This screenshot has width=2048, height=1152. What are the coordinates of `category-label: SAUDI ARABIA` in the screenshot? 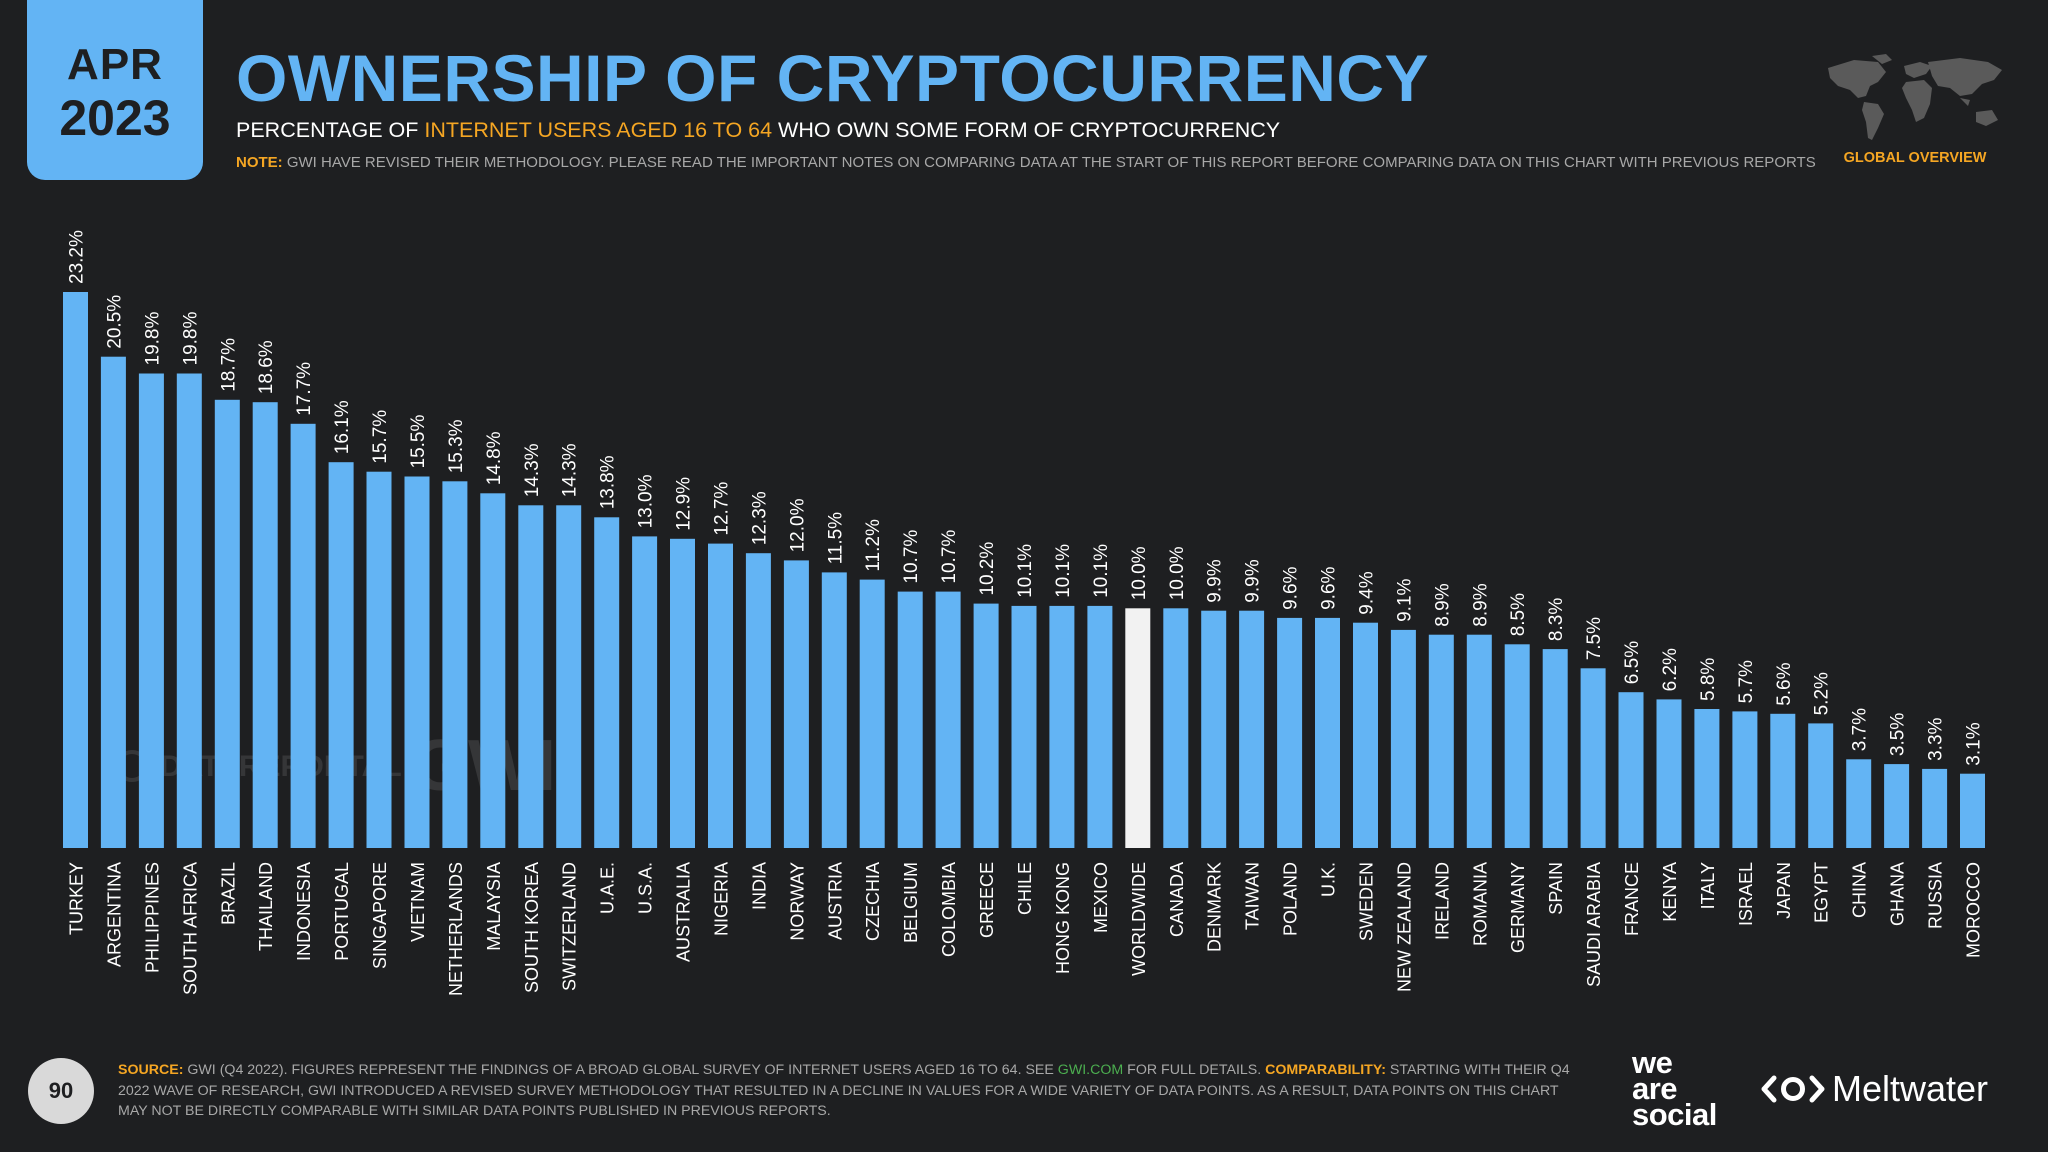 It's located at (1594, 924).